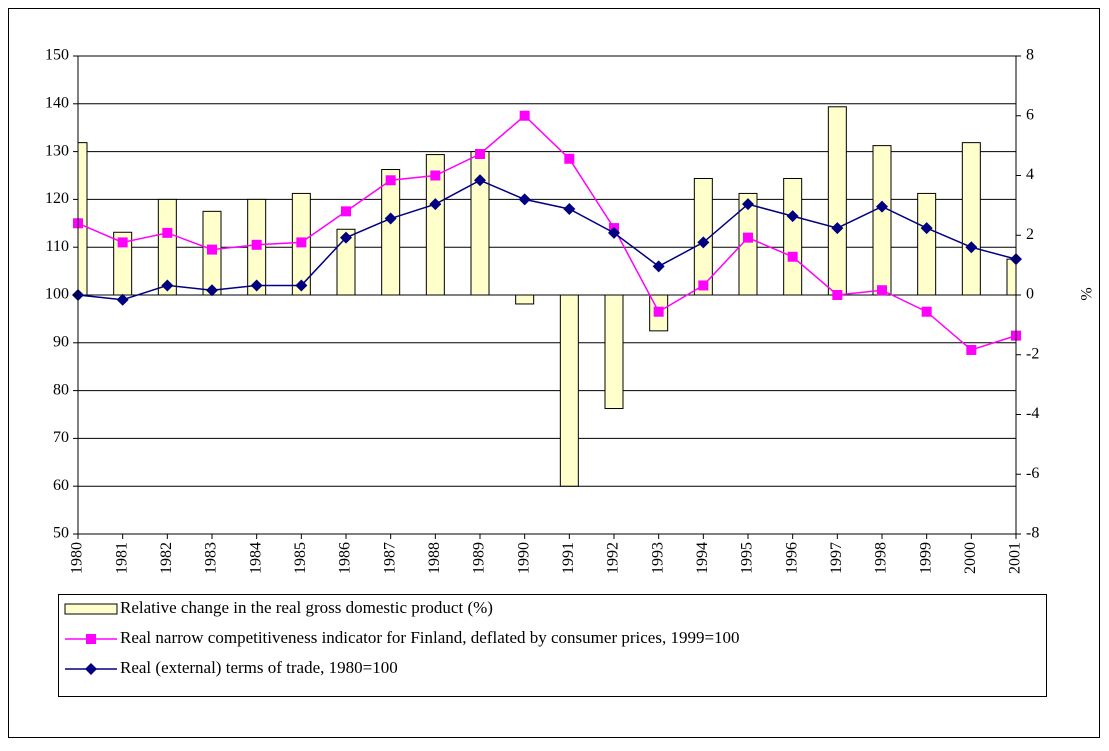 This screenshot has height=751, width=1109. What do you see at coordinates (1030, 294) in the screenshot?
I see `y2-tick-label: 0` at bounding box center [1030, 294].